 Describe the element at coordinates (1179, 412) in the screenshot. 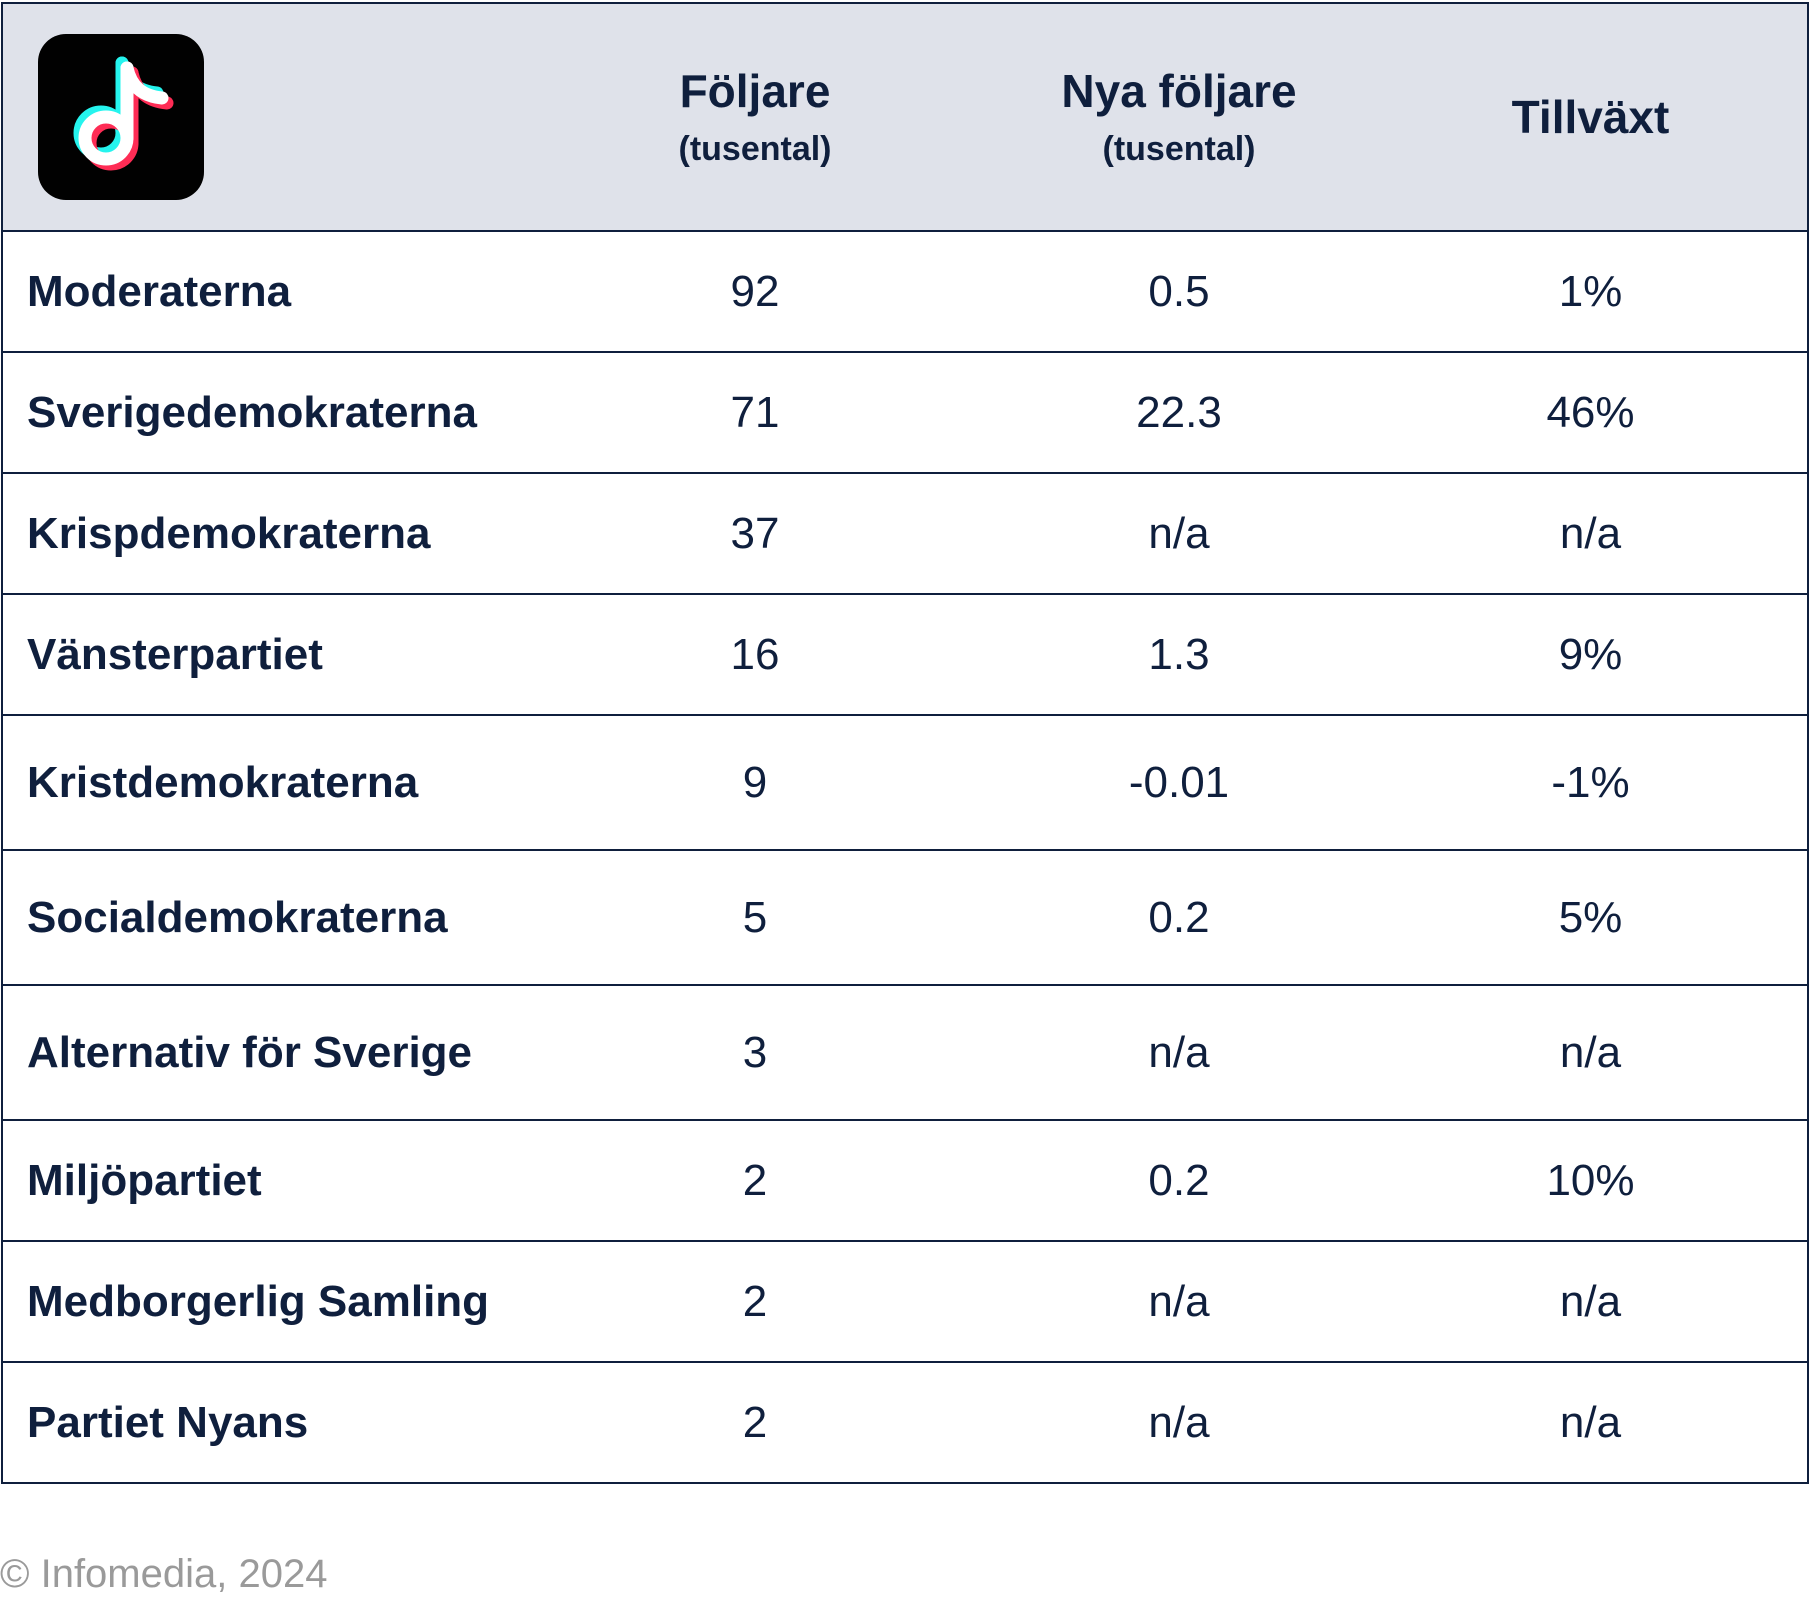

I see `nya-foljare-cell: 22.3` at that location.